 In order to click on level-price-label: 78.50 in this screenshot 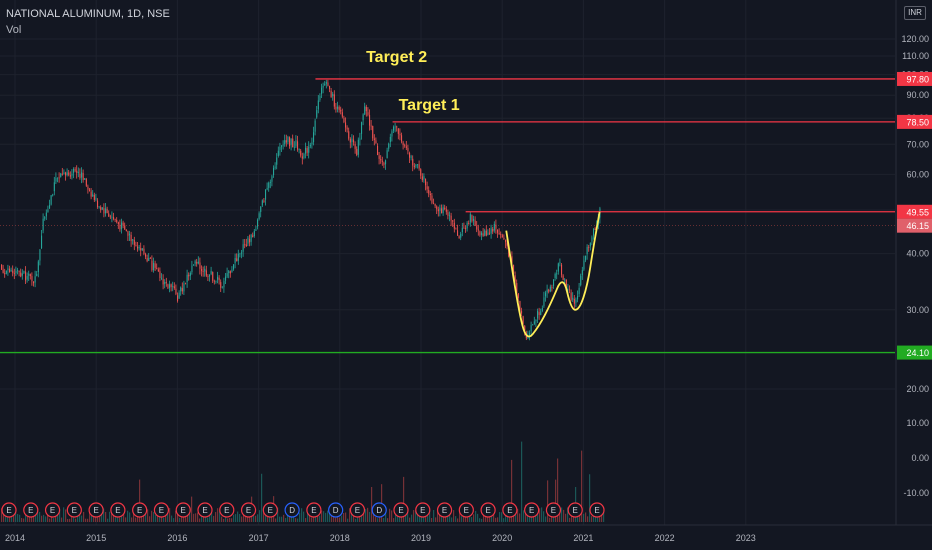, I will do `click(917, 122)`.